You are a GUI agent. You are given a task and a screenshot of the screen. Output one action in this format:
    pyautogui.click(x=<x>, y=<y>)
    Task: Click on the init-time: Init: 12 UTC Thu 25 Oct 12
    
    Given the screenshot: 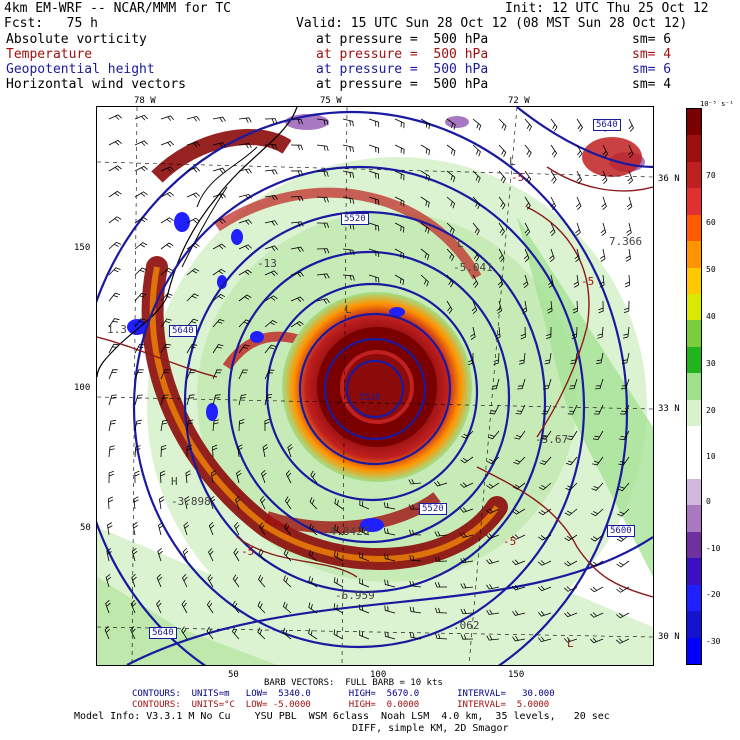 What is the action you would take?
    pyautogui.click(x=607, y=8)
    